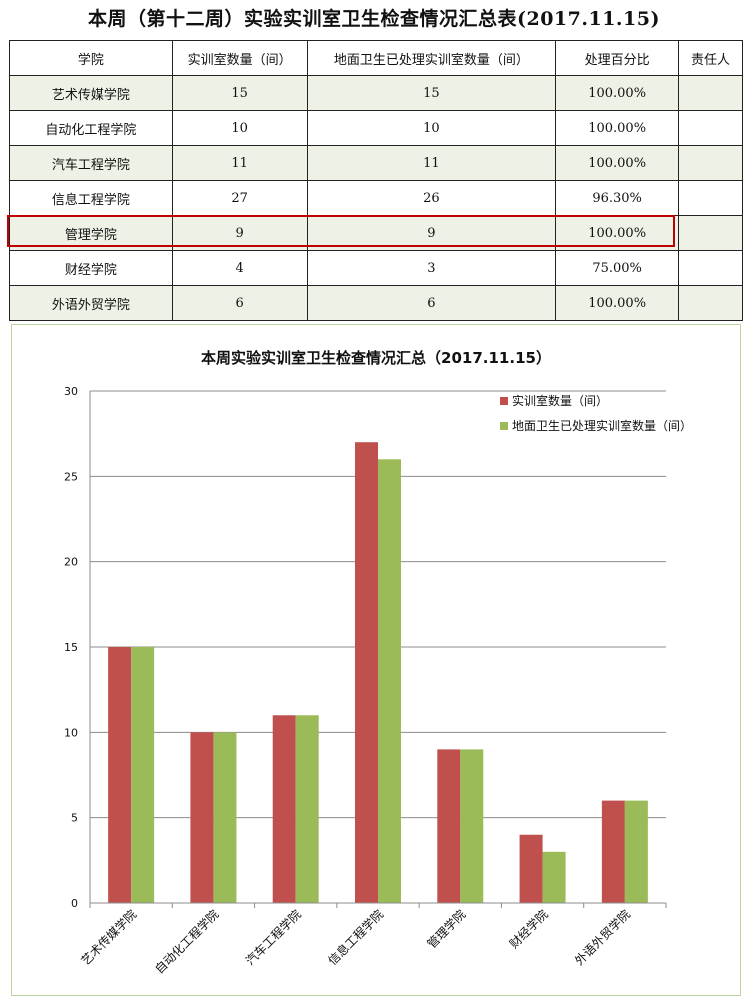 The height and width of the screenshot is (1008, 748). I want to click on table-row: 自动化工程学院 10 10 100.00%, so click(376, 128).